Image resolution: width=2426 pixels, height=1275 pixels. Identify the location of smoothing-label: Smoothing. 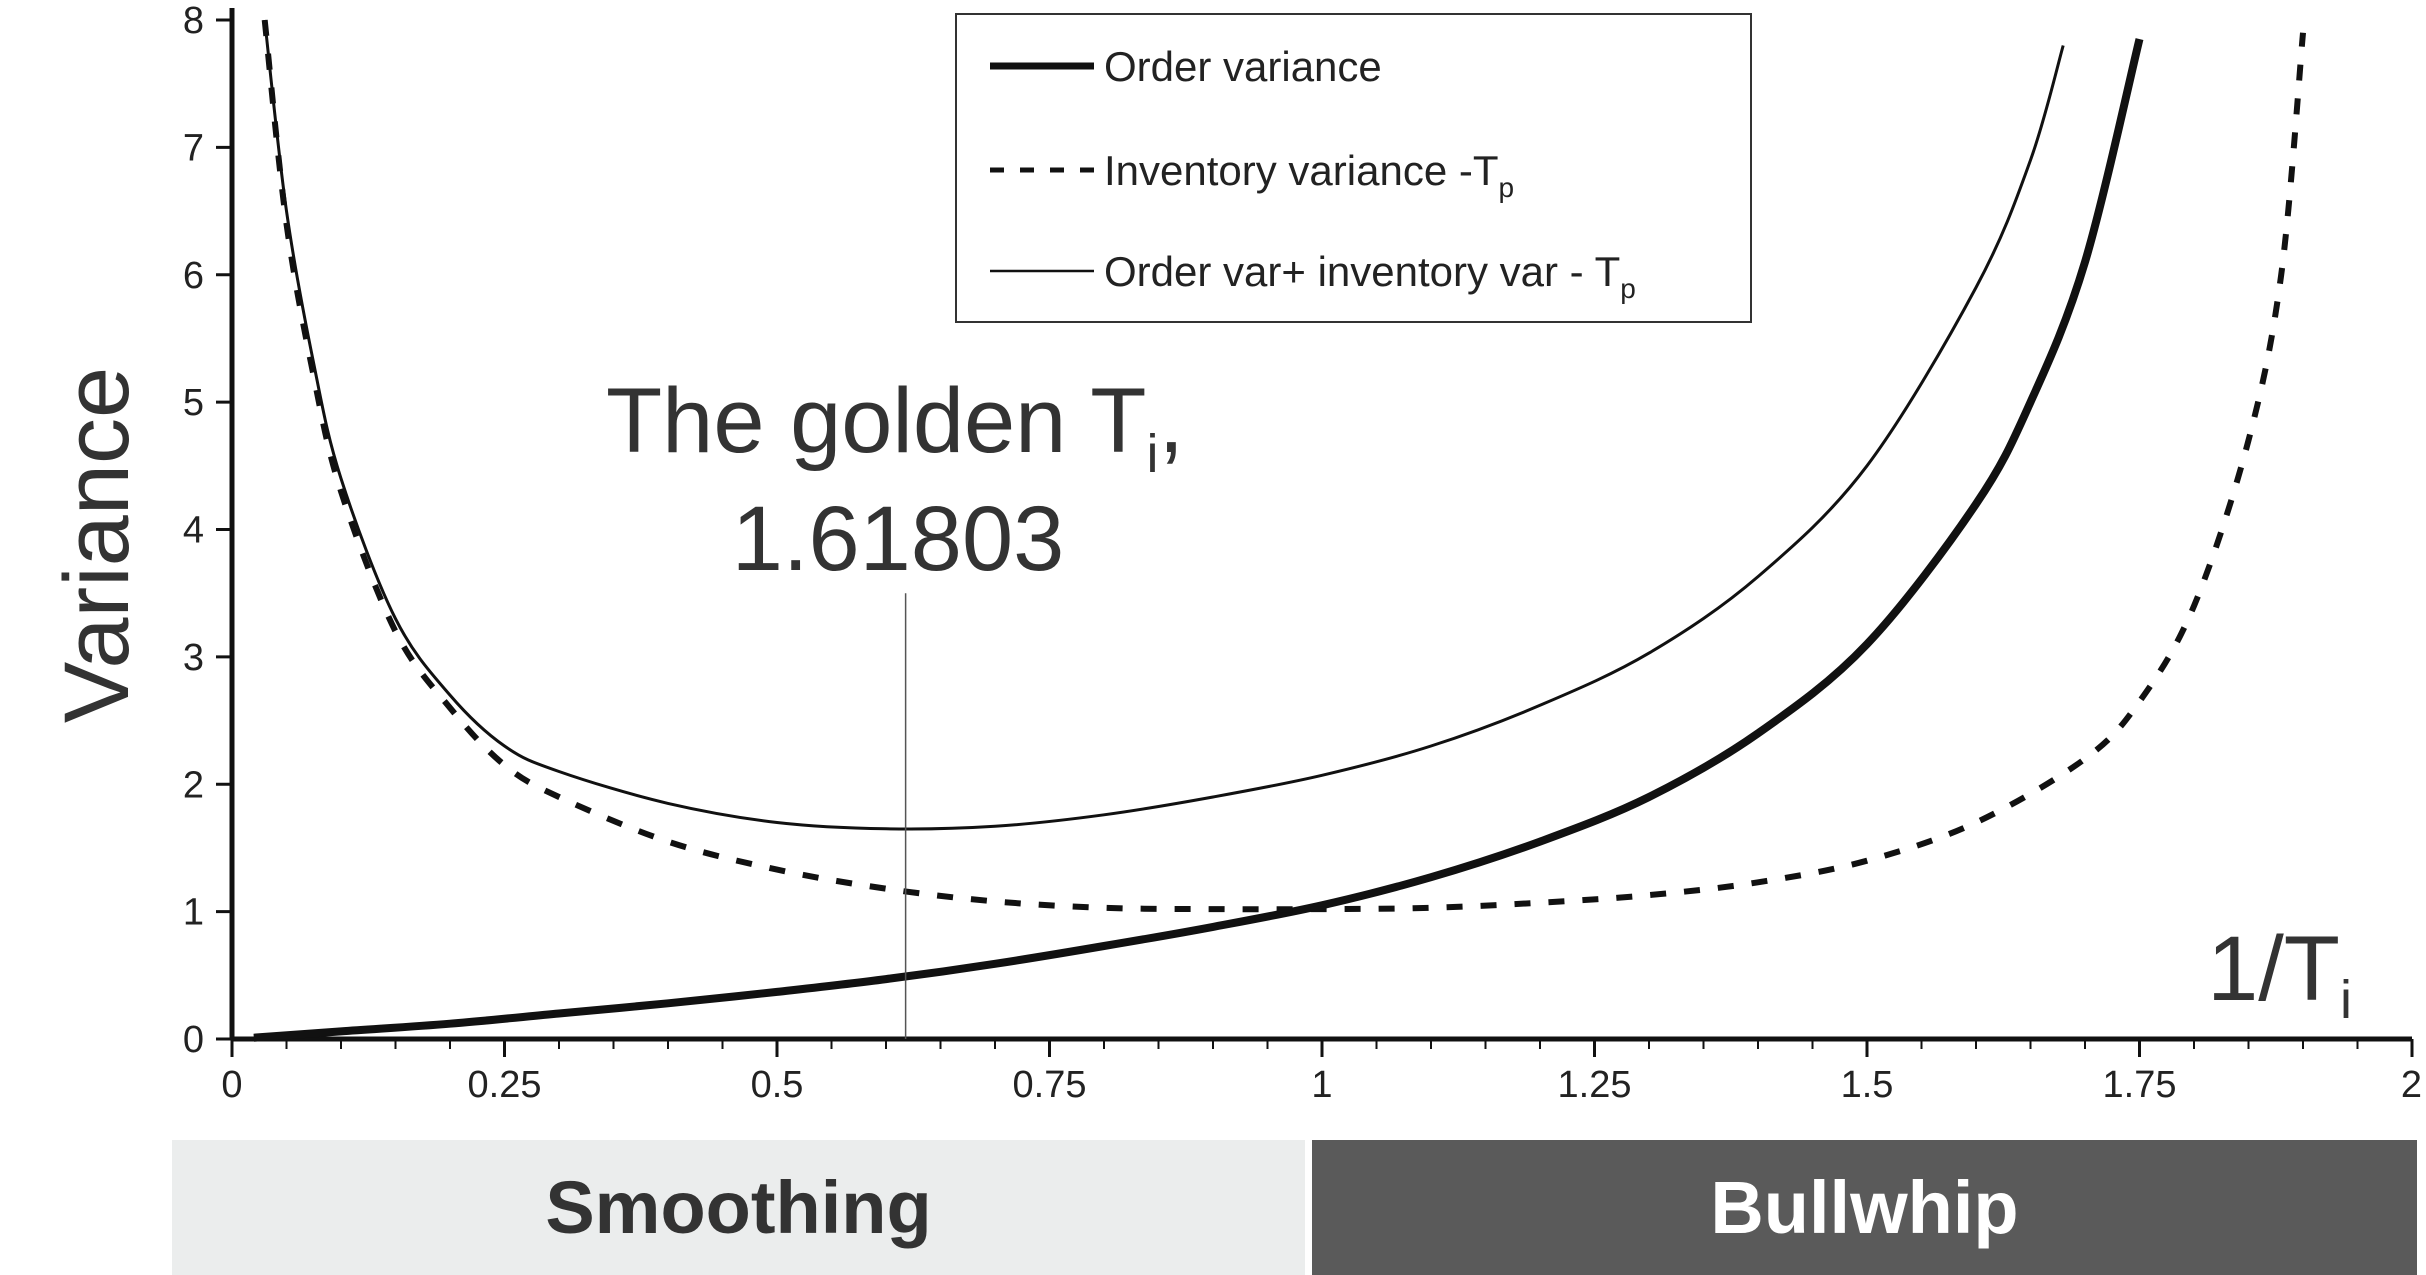
(738, 1207).